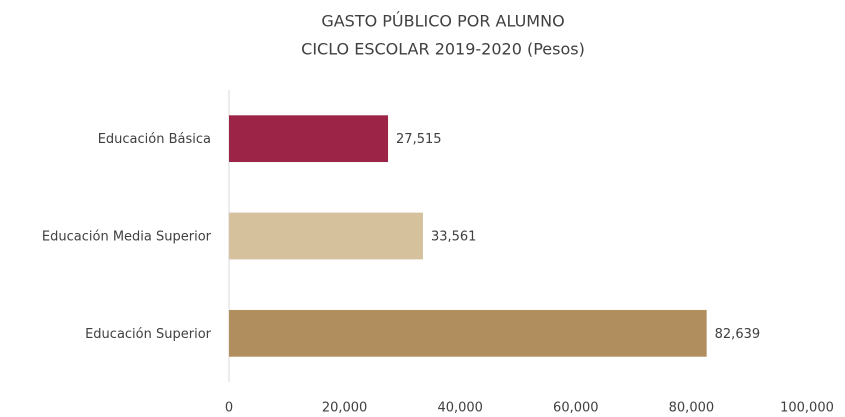 The image size is (845, 417). I want to click on x-tick-label: 20,000, so click(345, 408).